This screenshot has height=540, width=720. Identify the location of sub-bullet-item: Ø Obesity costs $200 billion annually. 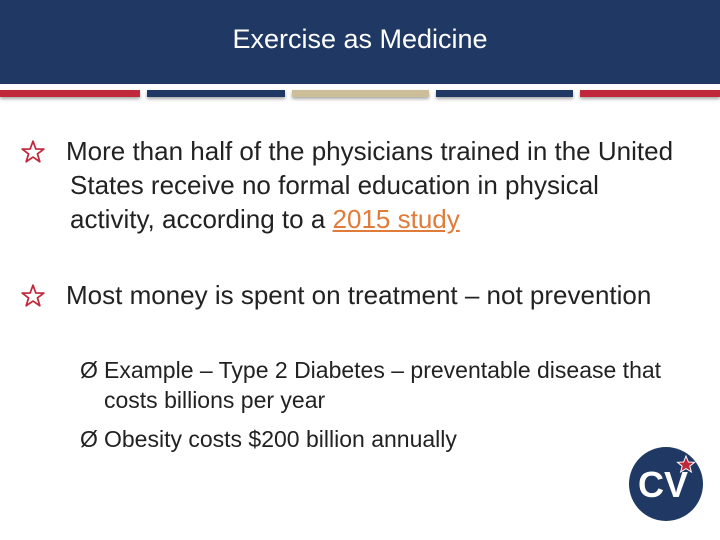
(380, 439).